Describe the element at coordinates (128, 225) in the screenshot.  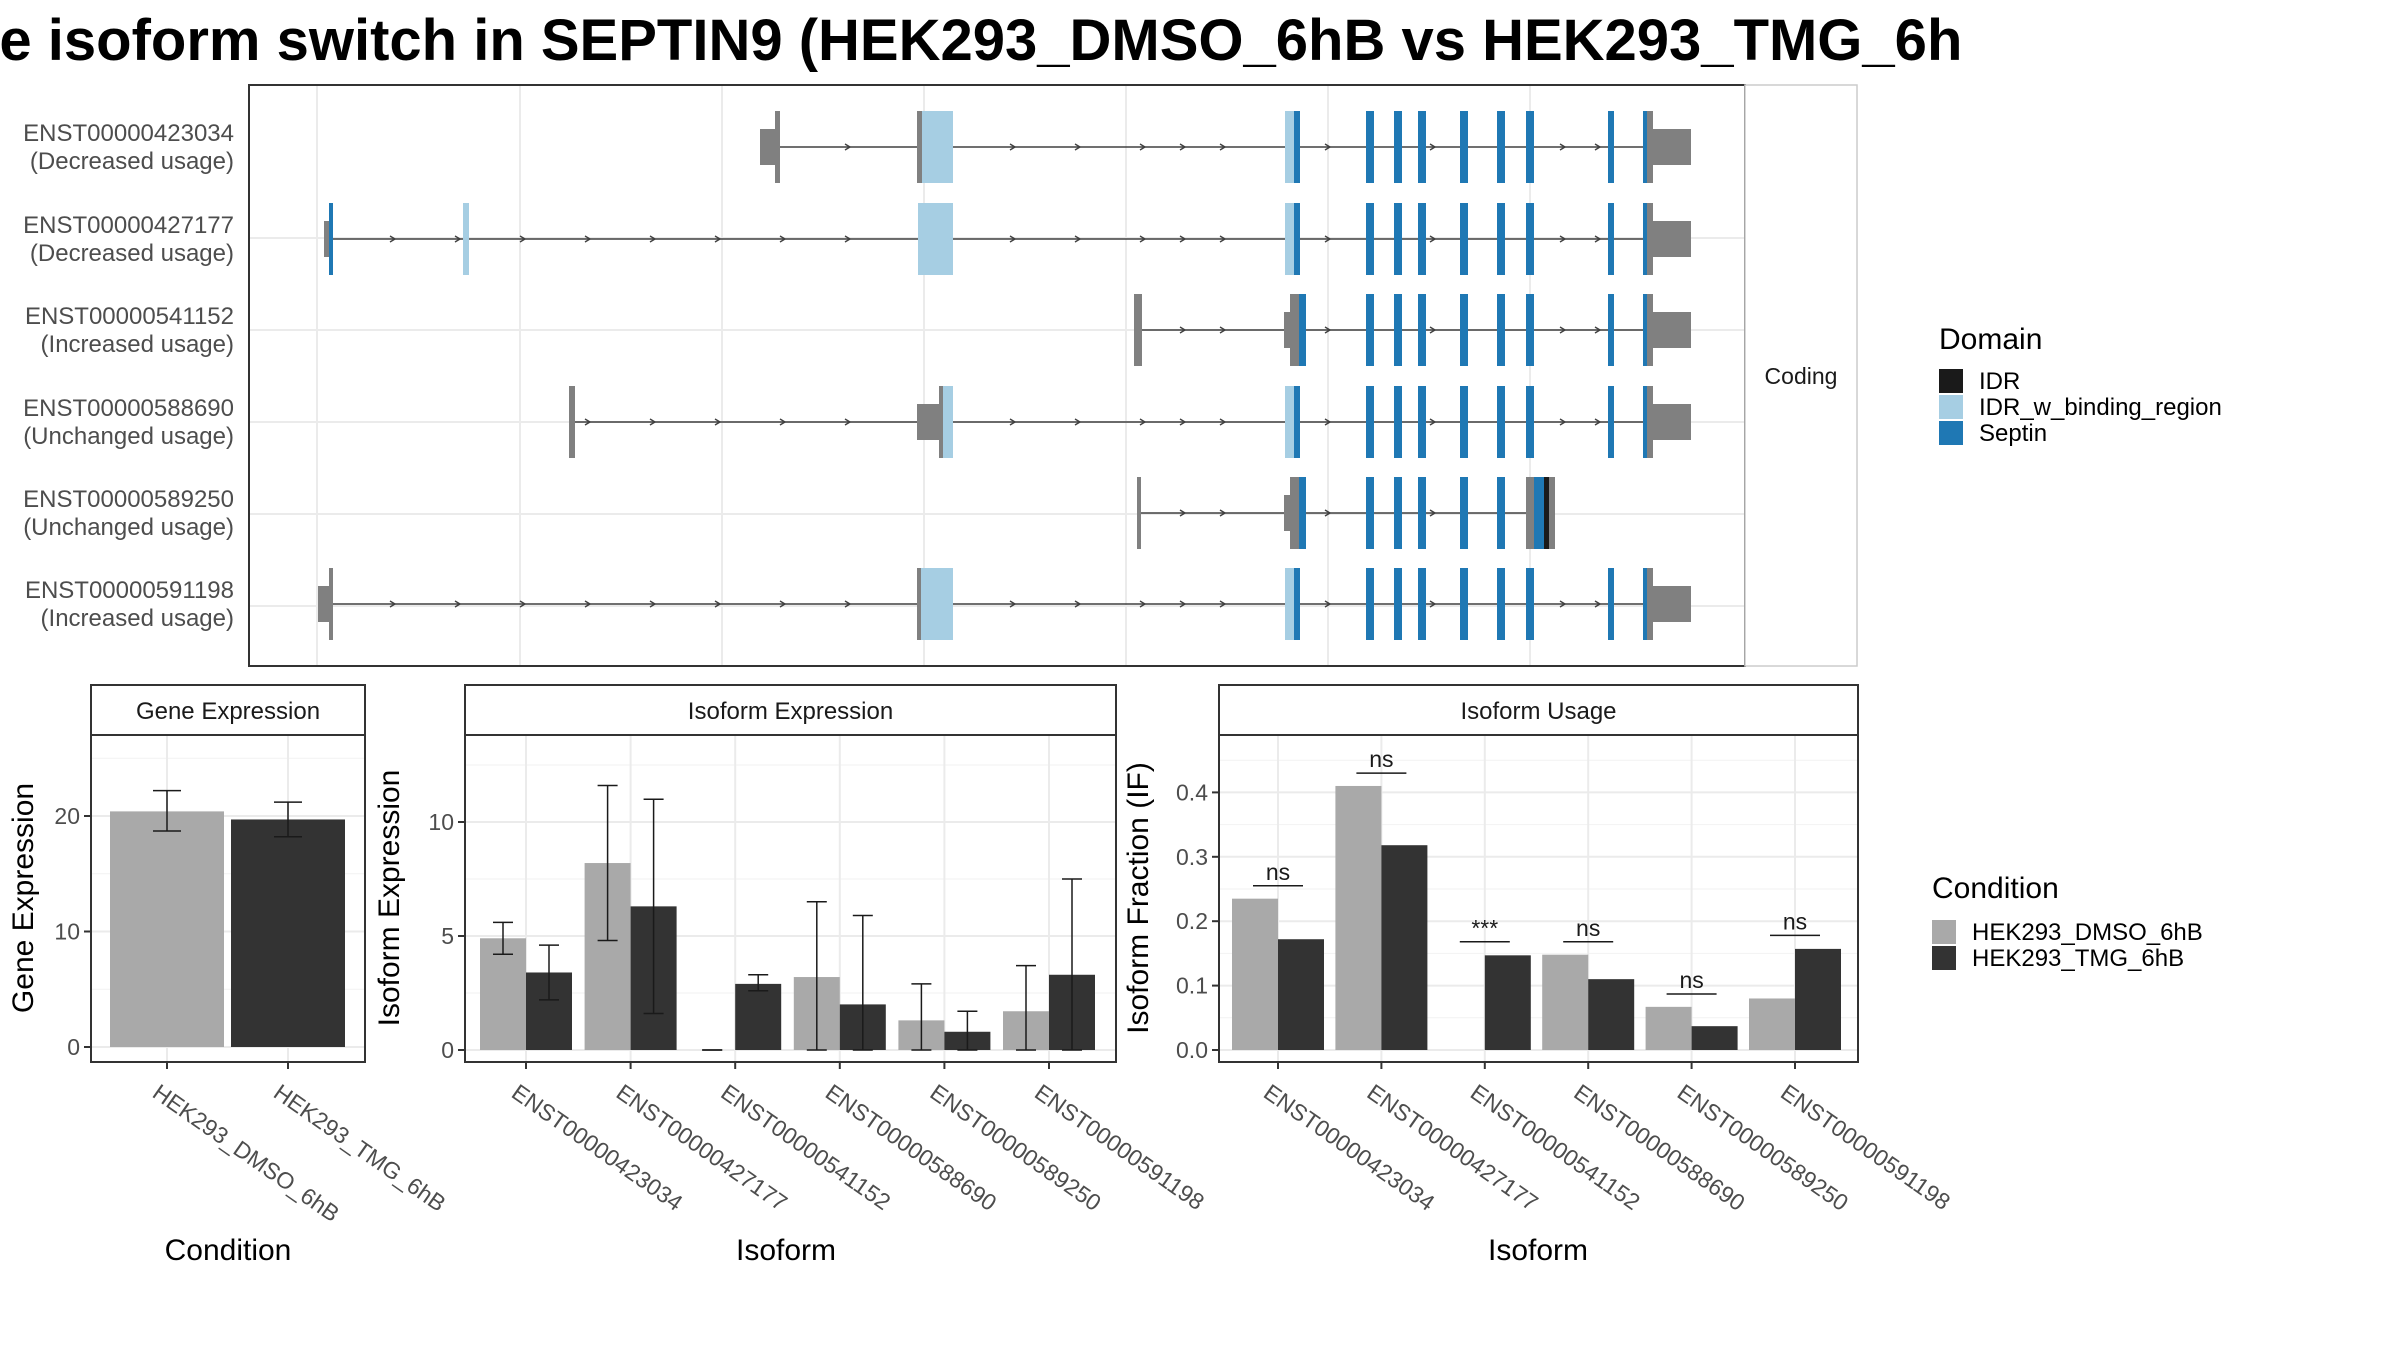
I see `transcript-id-label: ENST00000427177` at that location.